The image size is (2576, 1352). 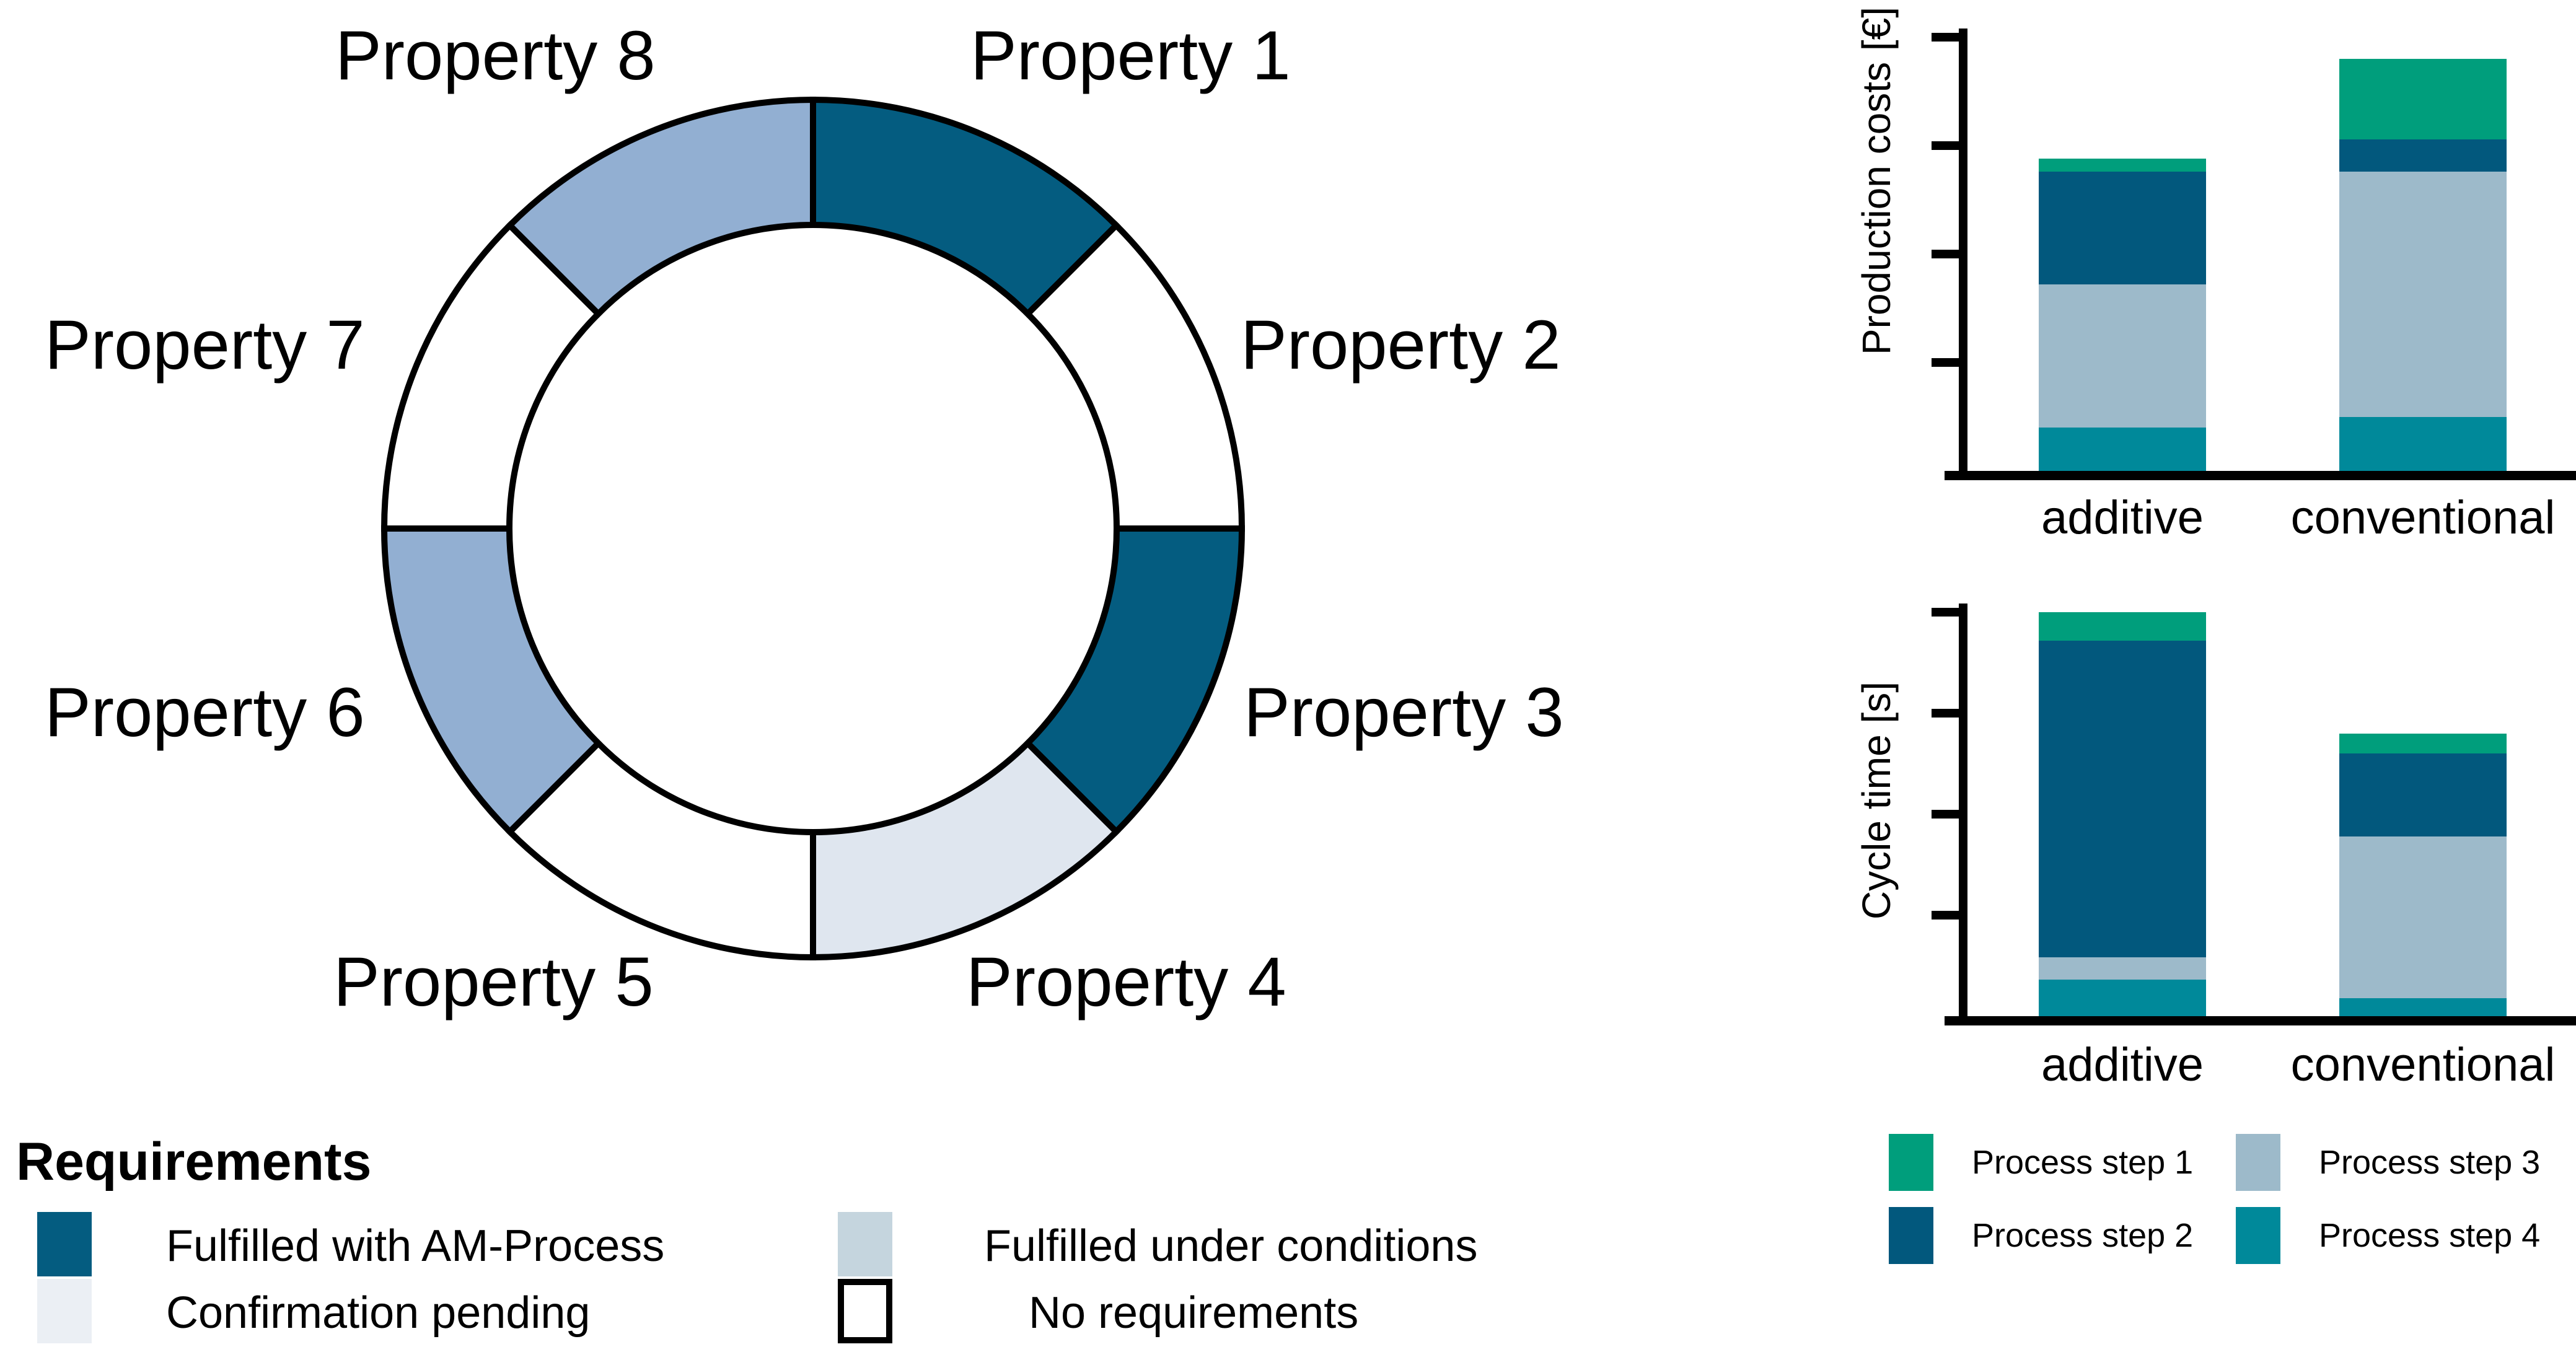 What do you see at coordinates (194, 1162) in the screenshot?
I see `requirements-legend-title: Requirements` at bounding box center [194, 1162].